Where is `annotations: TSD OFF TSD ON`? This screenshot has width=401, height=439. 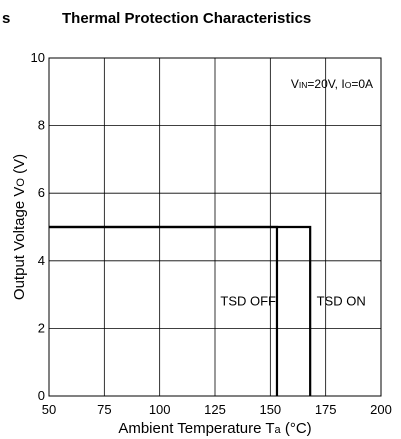
annotations: TSD OFF TSD ON is located at coordinates (292, 300).